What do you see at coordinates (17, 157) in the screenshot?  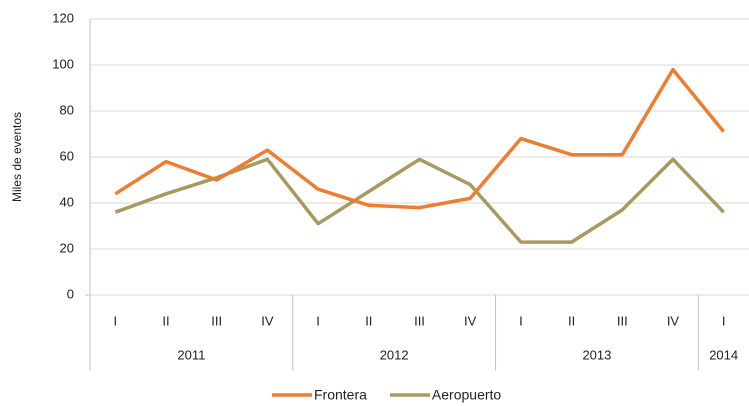 I see `y-axis-label: Miles de eventos` at bounding box center [17, 157].